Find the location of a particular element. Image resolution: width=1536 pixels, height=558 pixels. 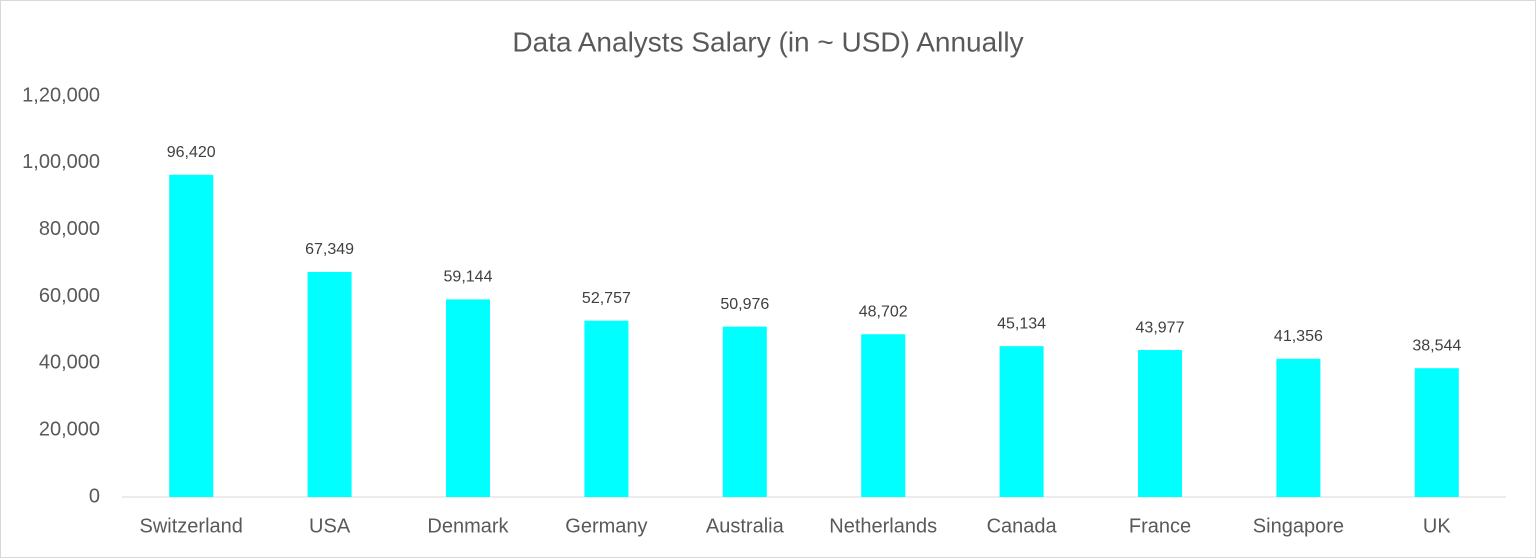

data-label: 59,144 is located at coordinates (468, 277).